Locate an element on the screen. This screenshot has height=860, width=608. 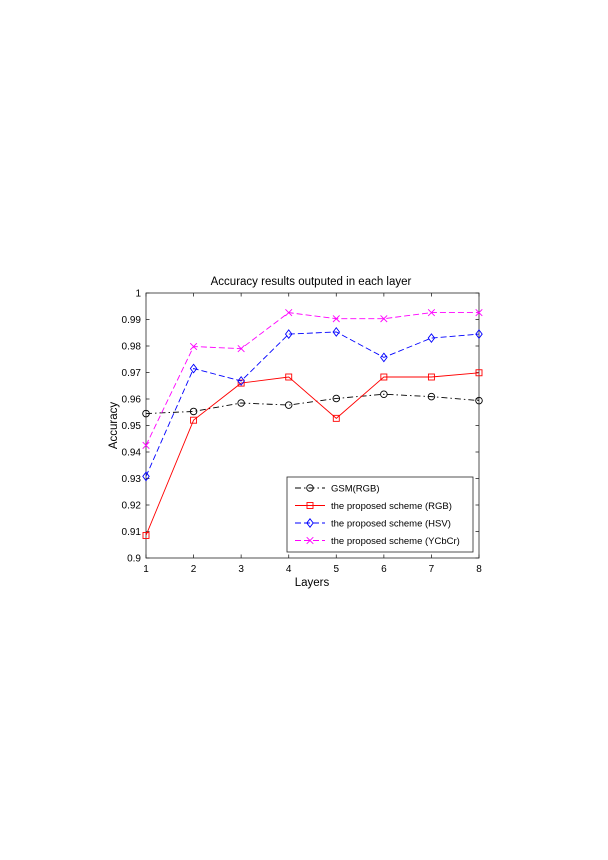
legend-item: GSM(RGB) is located at coordinates (337, 489).